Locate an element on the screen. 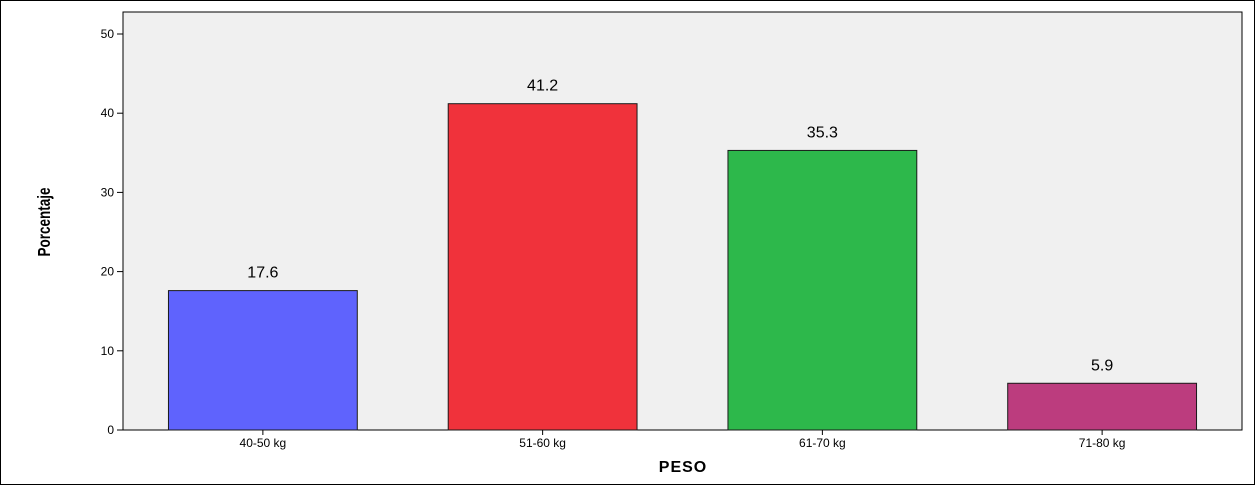 The height and width of the screenshot is (489, 1255). bar-51-60-kg is located at coordinates (542, 267).